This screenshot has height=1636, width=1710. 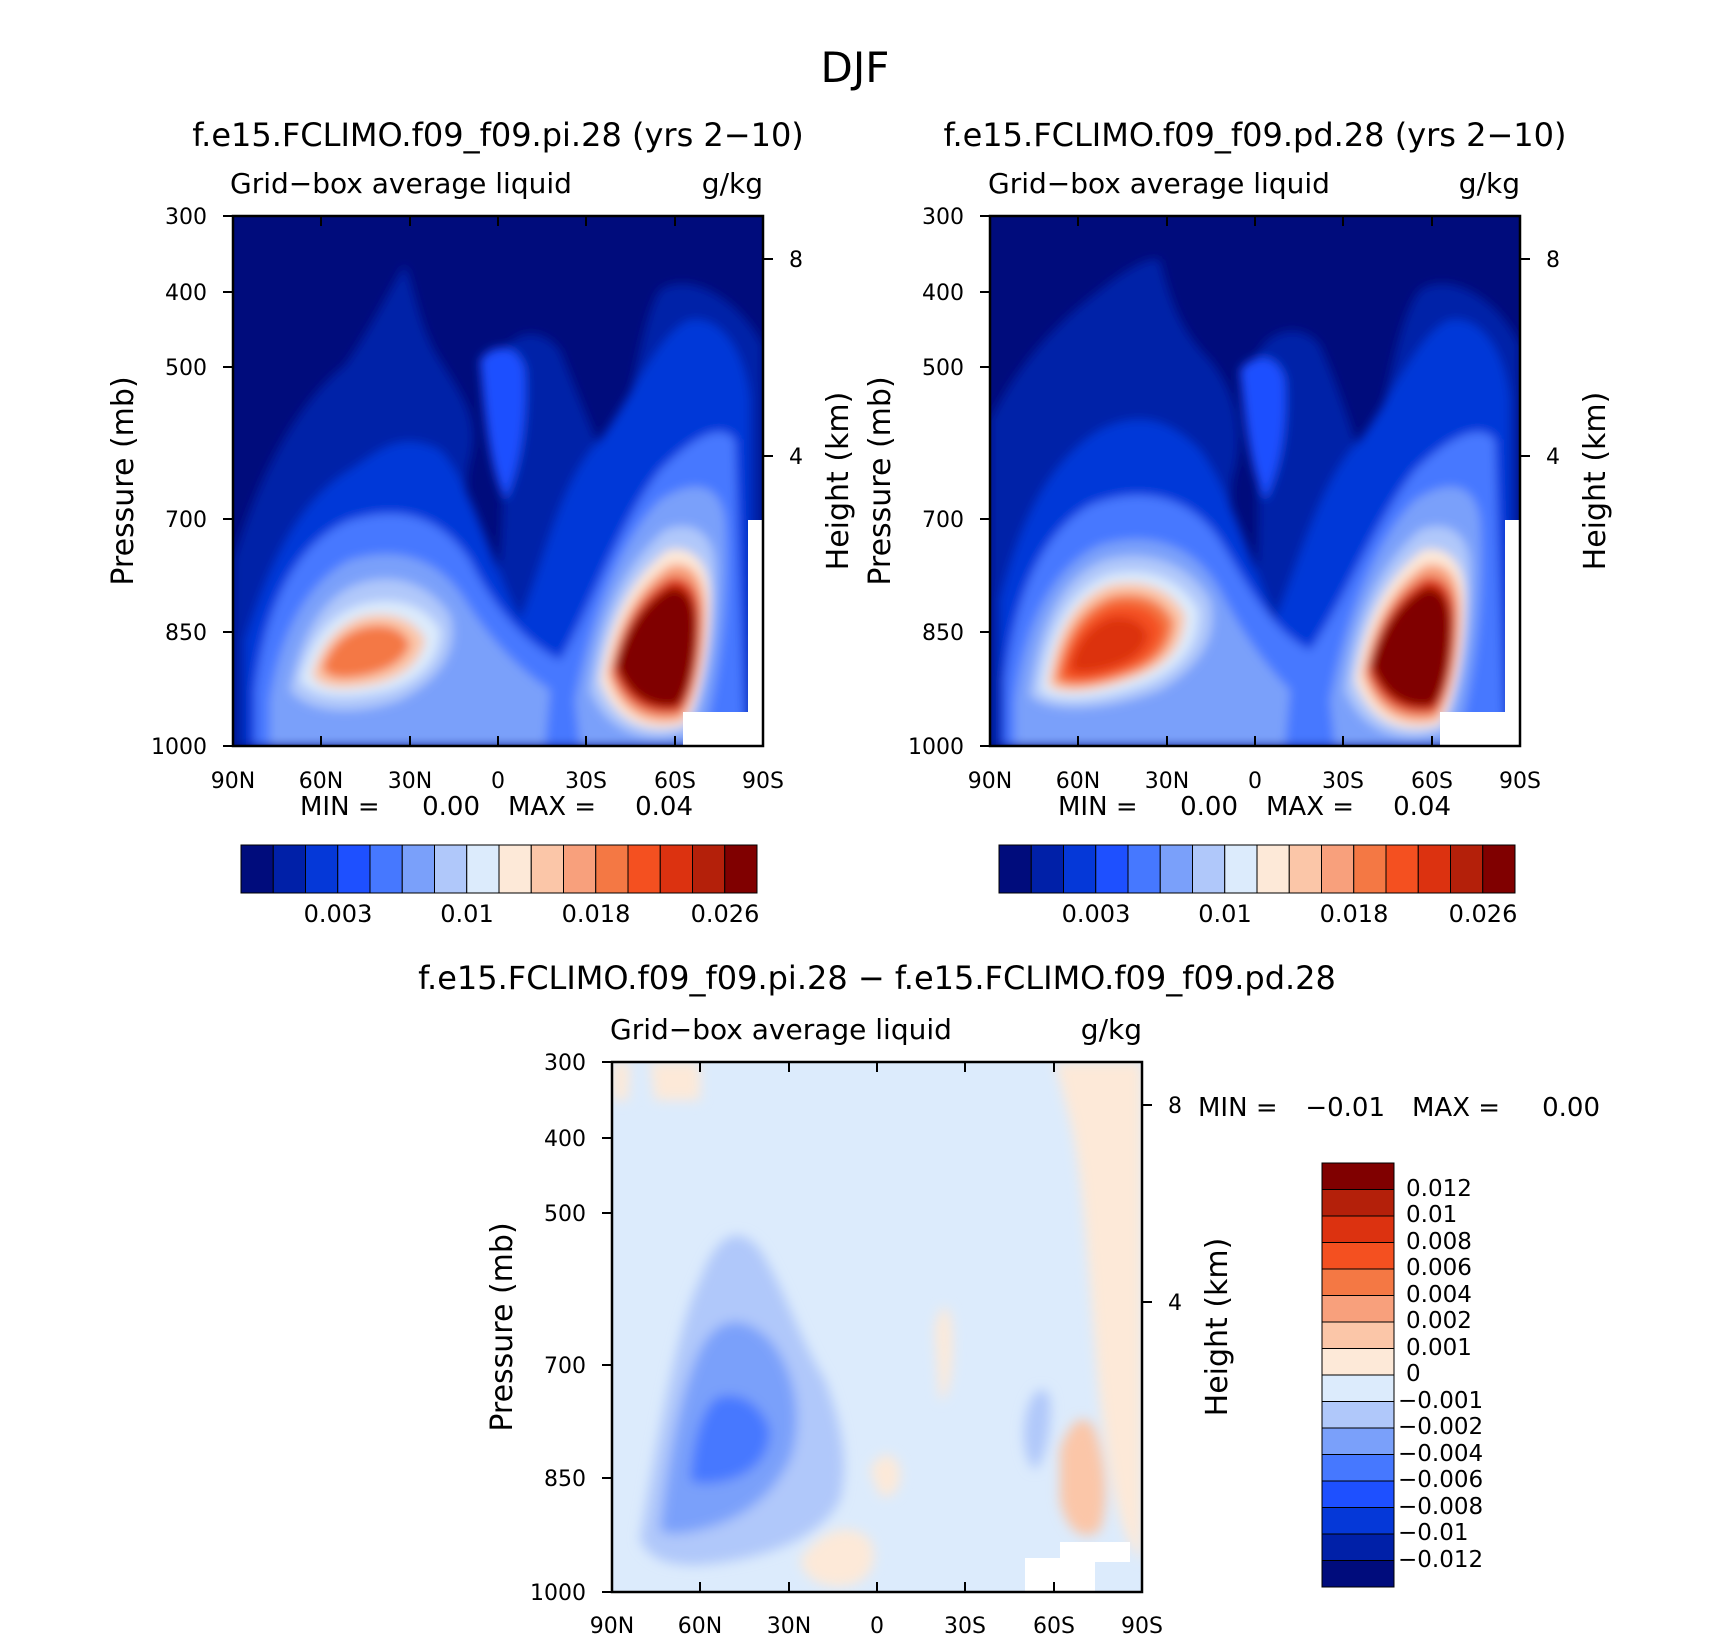 I want to click on colorbar-label: 0.004, so click(x=1439, y=1295).